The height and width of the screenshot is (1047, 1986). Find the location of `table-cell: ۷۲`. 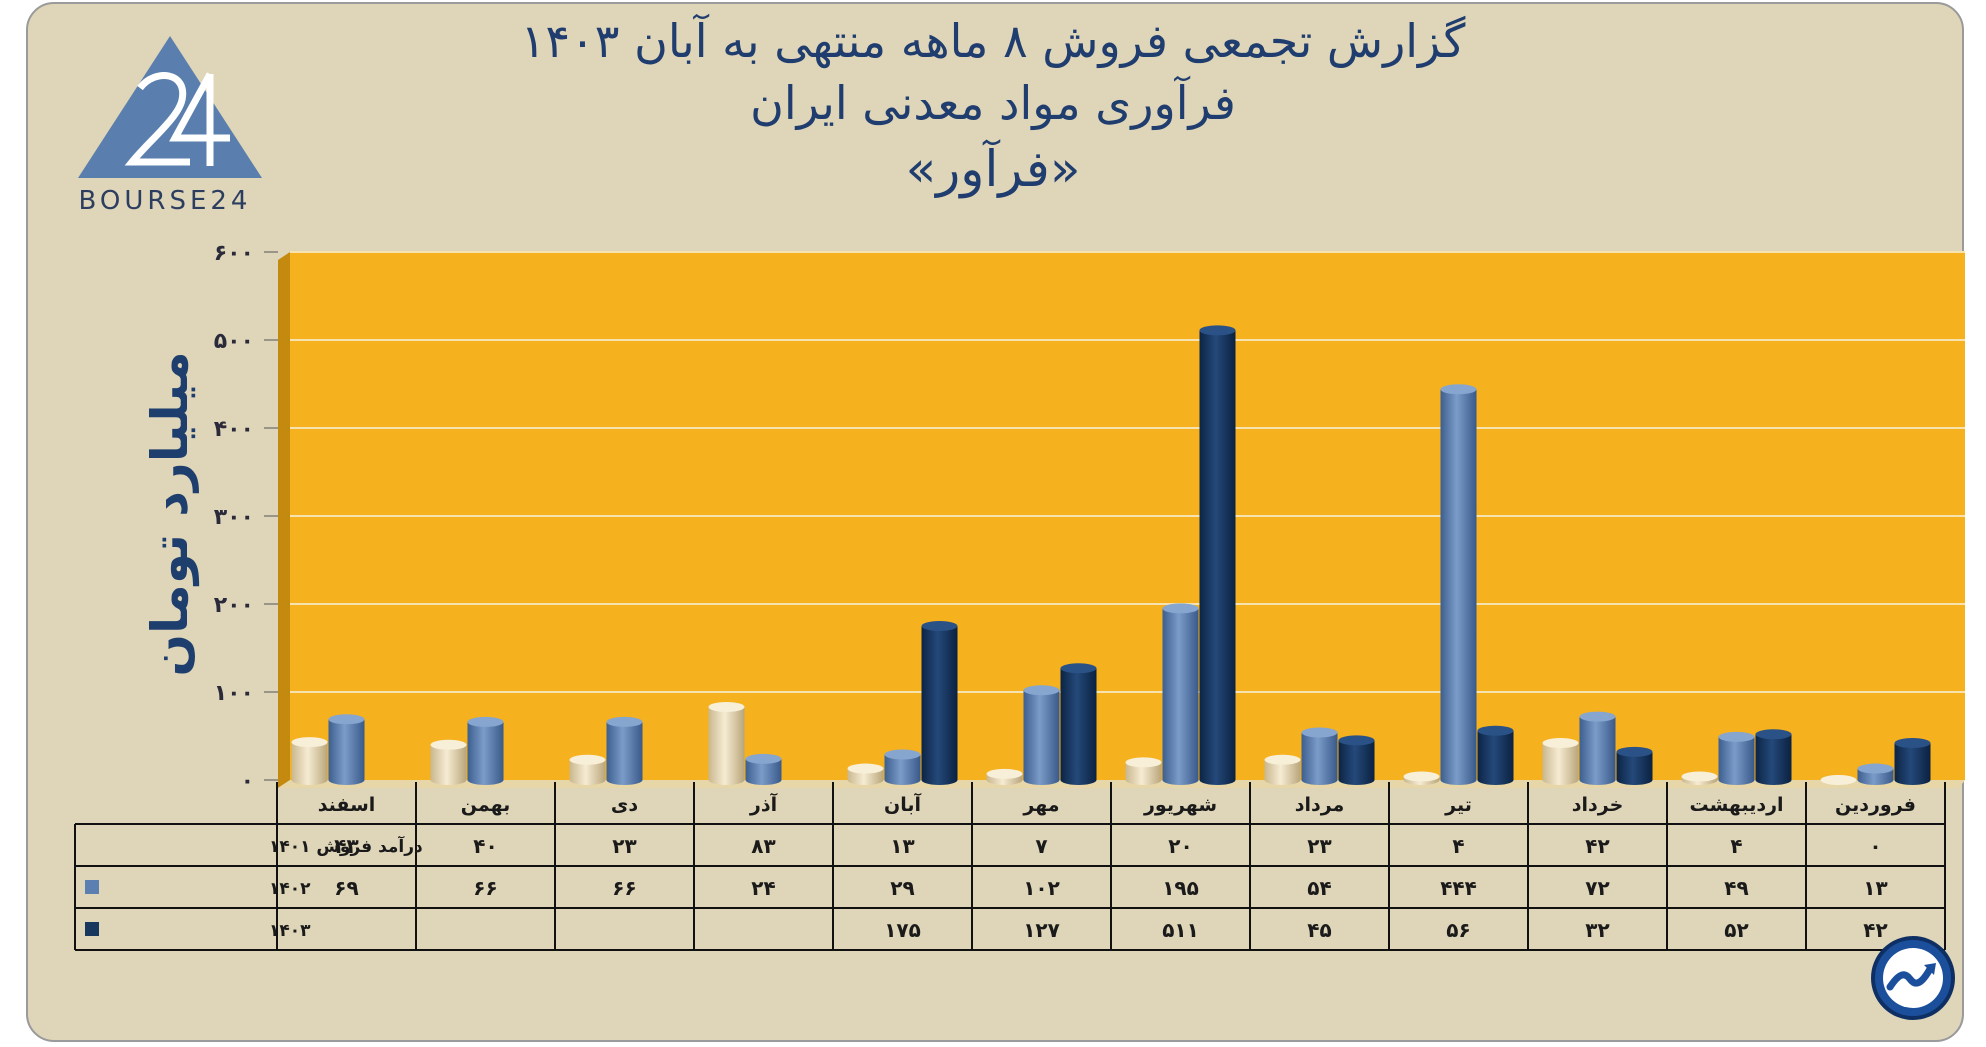

table-cell: ۷۲ is located at coordinates (1597, 888).